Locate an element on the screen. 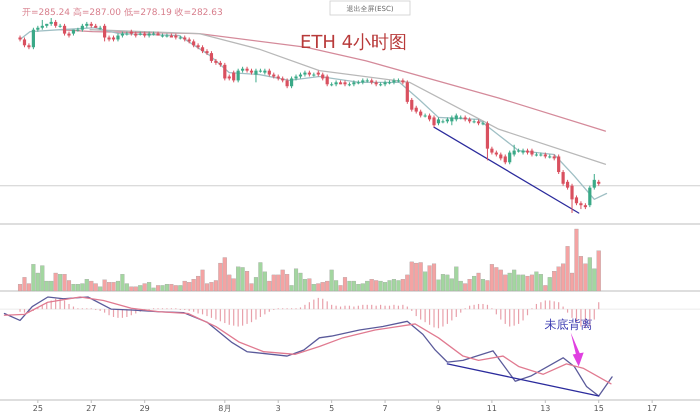 The height and width of the screenshot is (416, 700). x-tick-label: 17 is located at coordinates (652, 408).